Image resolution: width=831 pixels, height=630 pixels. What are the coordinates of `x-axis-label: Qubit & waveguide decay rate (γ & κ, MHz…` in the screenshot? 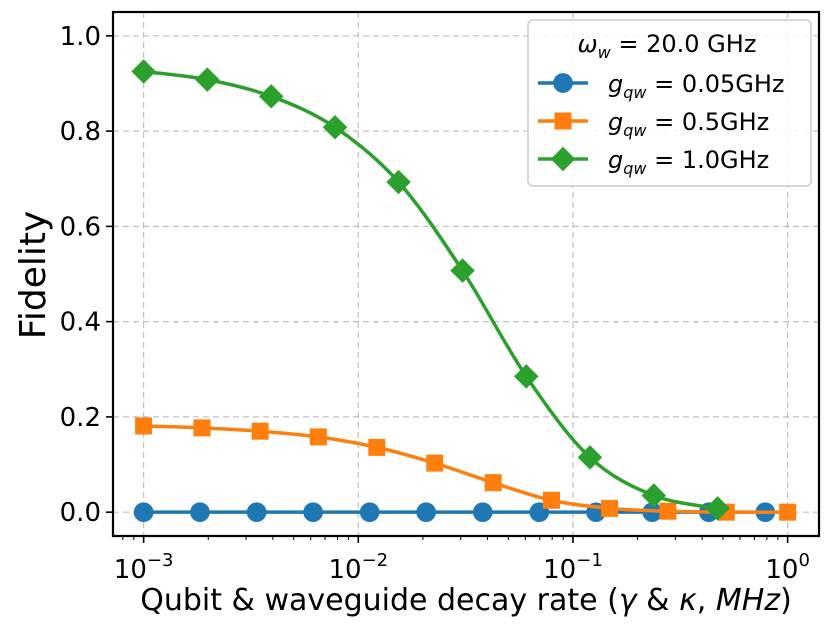 It's located at (466, 600).